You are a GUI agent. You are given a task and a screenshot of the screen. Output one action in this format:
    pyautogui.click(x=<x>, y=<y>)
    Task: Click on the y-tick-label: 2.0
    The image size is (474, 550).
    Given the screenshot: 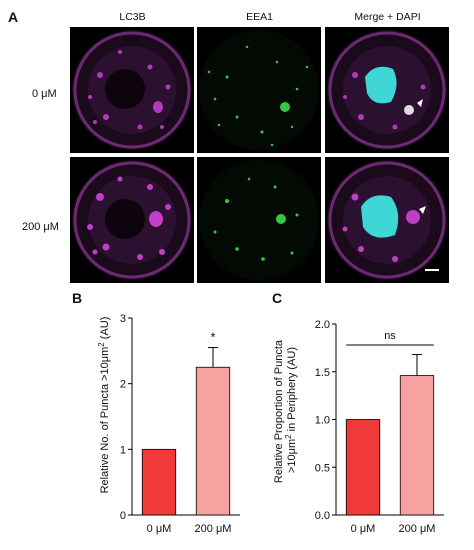 What is the action you would take?
    pyautogui.click(x=322, y=325)
    